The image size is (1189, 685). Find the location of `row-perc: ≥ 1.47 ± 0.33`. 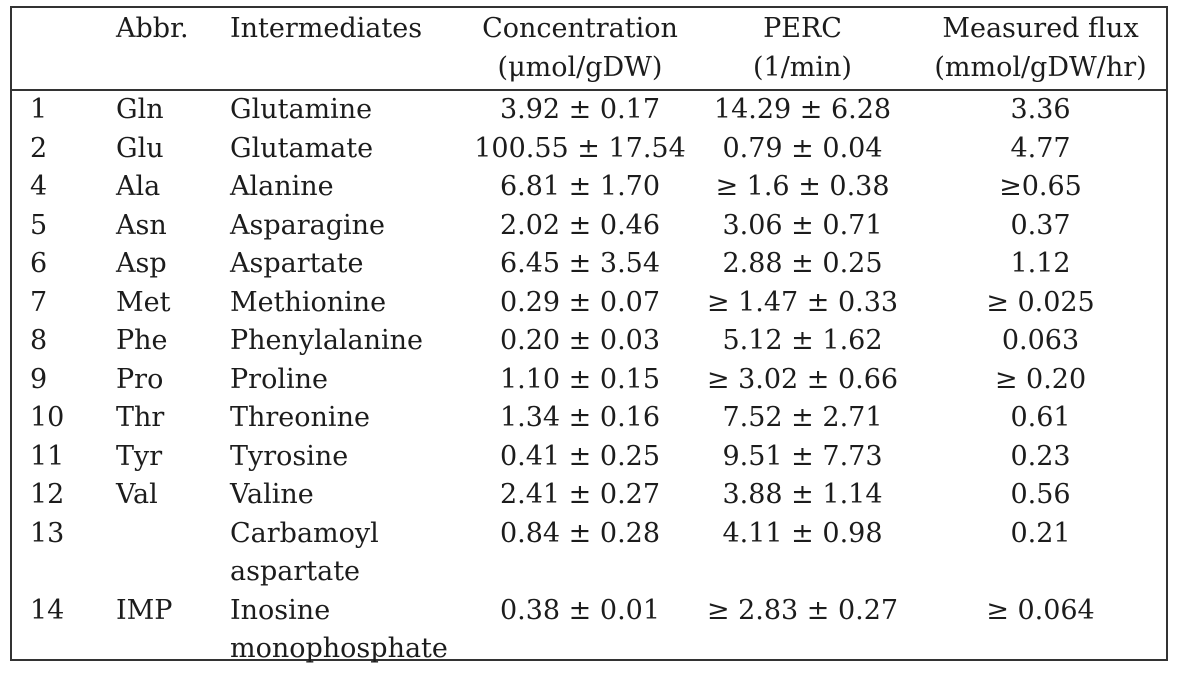

row-perc: ≥ 1.47 ± 0.33 is located at coordinates (802, 302).